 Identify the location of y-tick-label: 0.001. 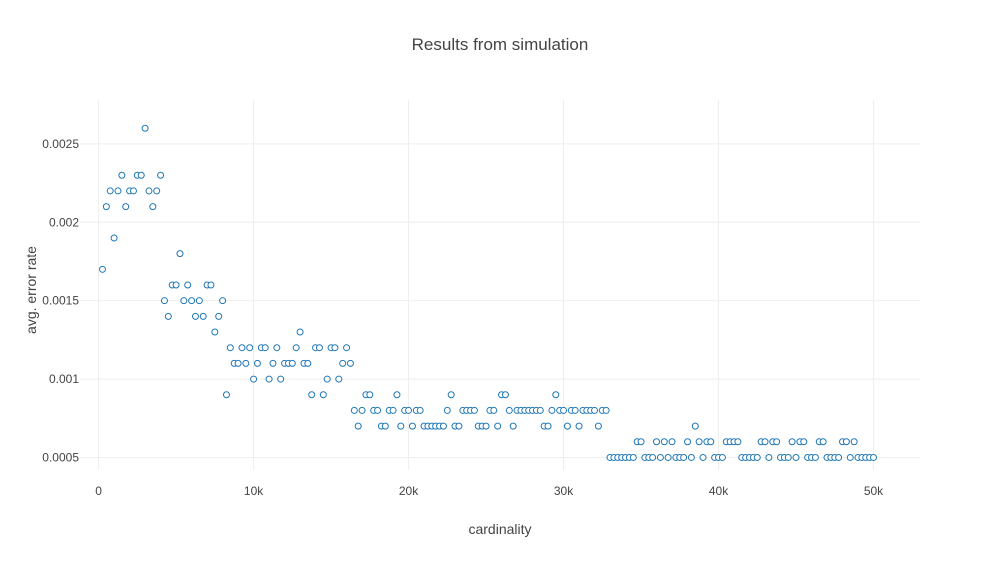
(64, 379).